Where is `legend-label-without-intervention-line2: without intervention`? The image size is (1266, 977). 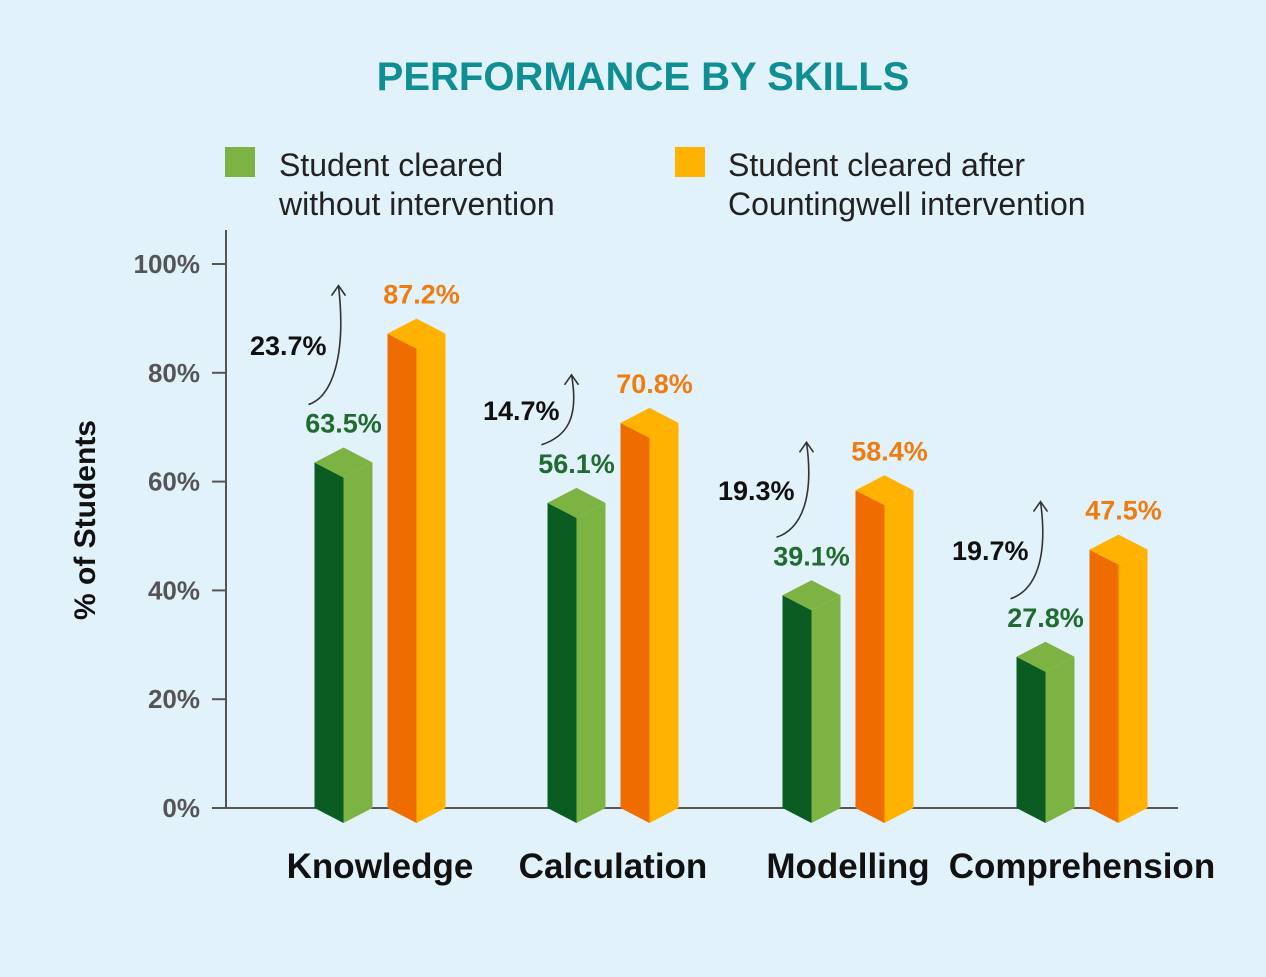 legend-label-without-intervention-line2: without intervention is located at coordinates (416, 204).